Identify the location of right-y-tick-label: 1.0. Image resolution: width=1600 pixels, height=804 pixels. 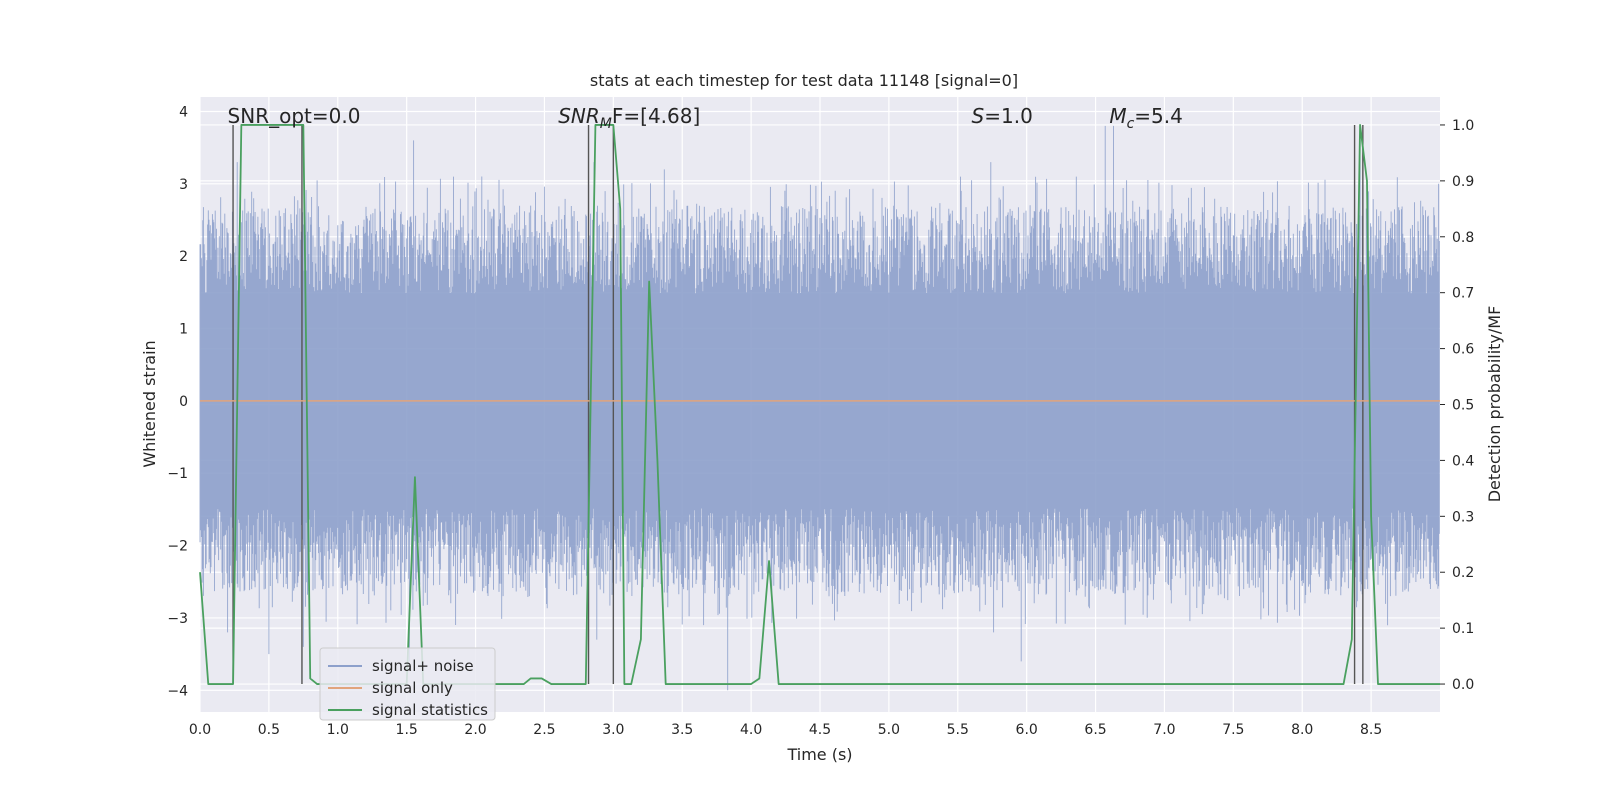
(1463, 126).